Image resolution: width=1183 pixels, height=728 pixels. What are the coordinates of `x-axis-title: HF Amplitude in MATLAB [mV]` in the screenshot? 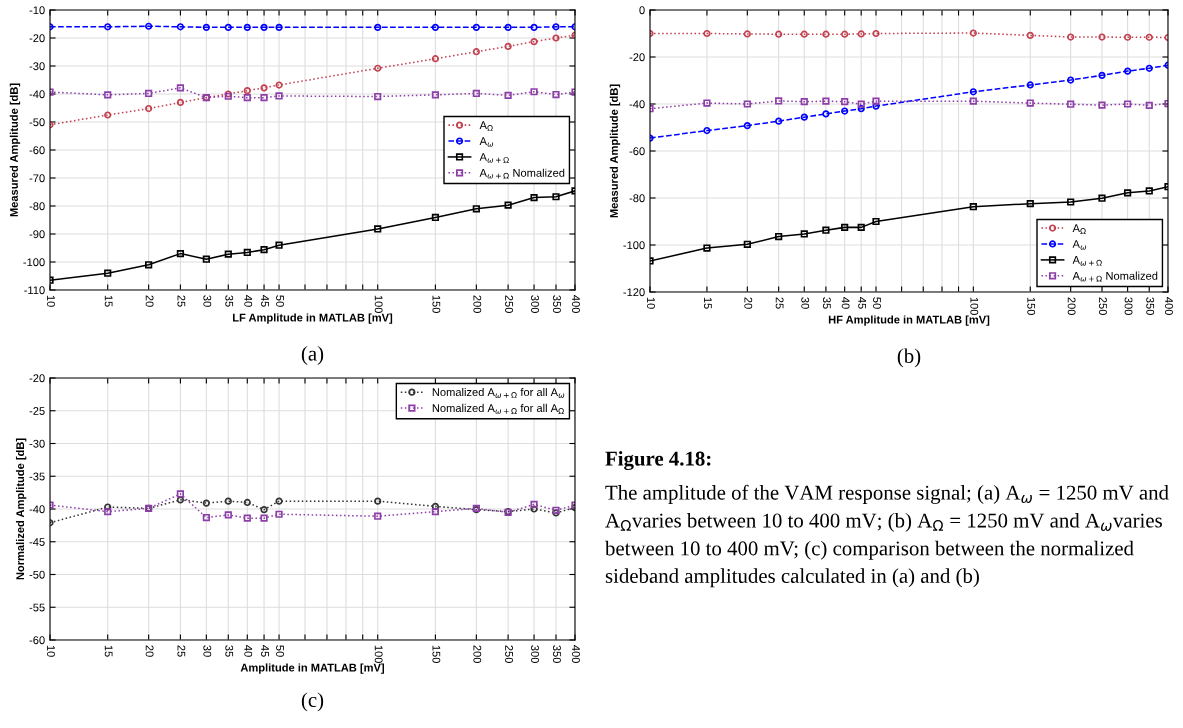 It's located at (909, 320).